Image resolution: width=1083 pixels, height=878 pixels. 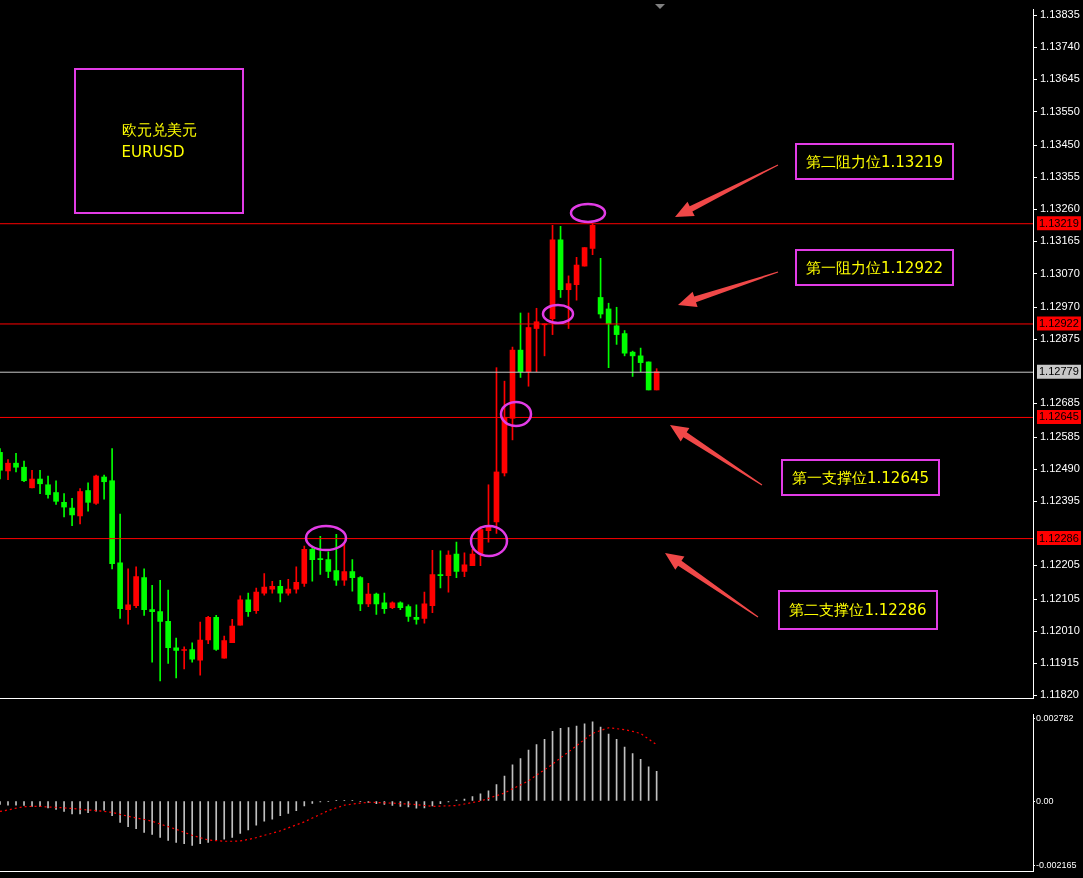 What do you see at coordinates (1059, 416) in the screenshot?
I see `ref-line-label: 1.12645` at bounding box center [1059, 416].